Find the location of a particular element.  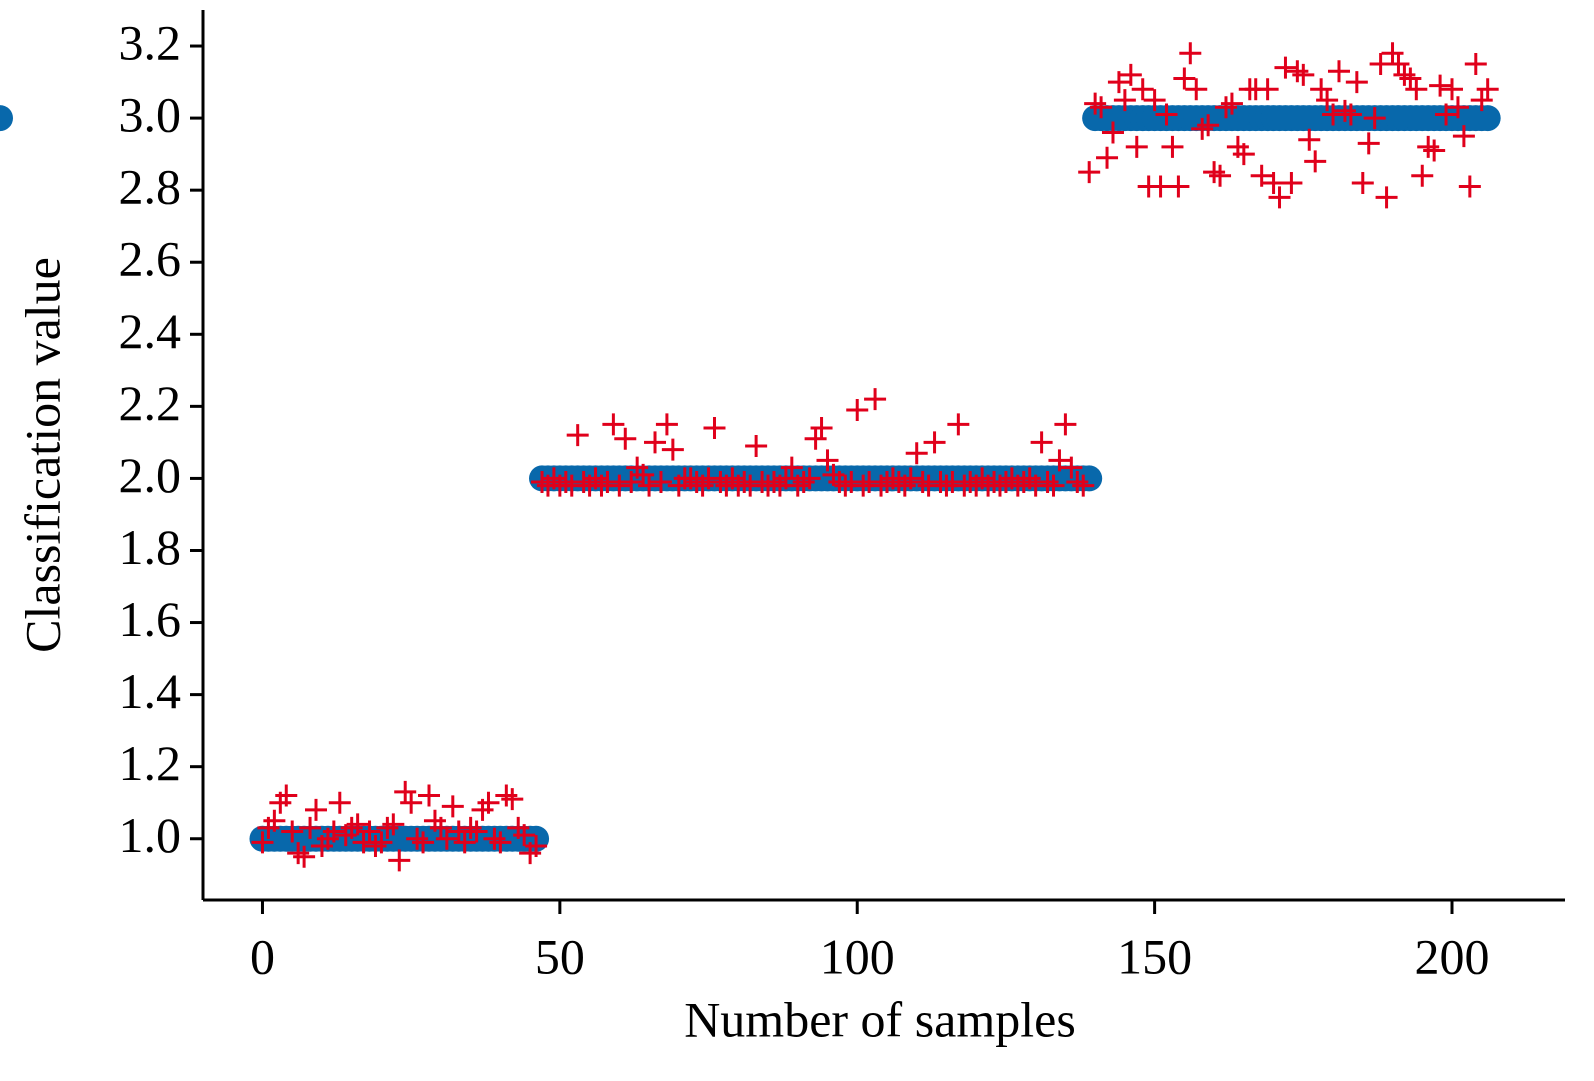

x-tick-label: 100 is located at coordinates (857, 956).